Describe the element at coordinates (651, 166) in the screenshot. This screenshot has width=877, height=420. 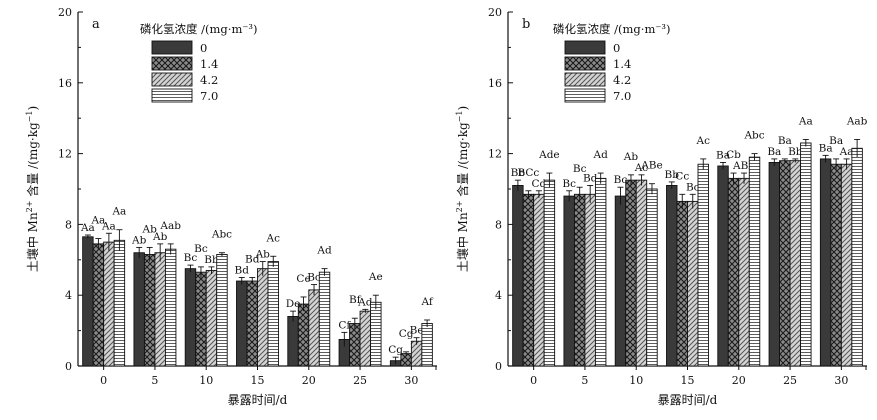
I see `significance-label: ABe` at that location.